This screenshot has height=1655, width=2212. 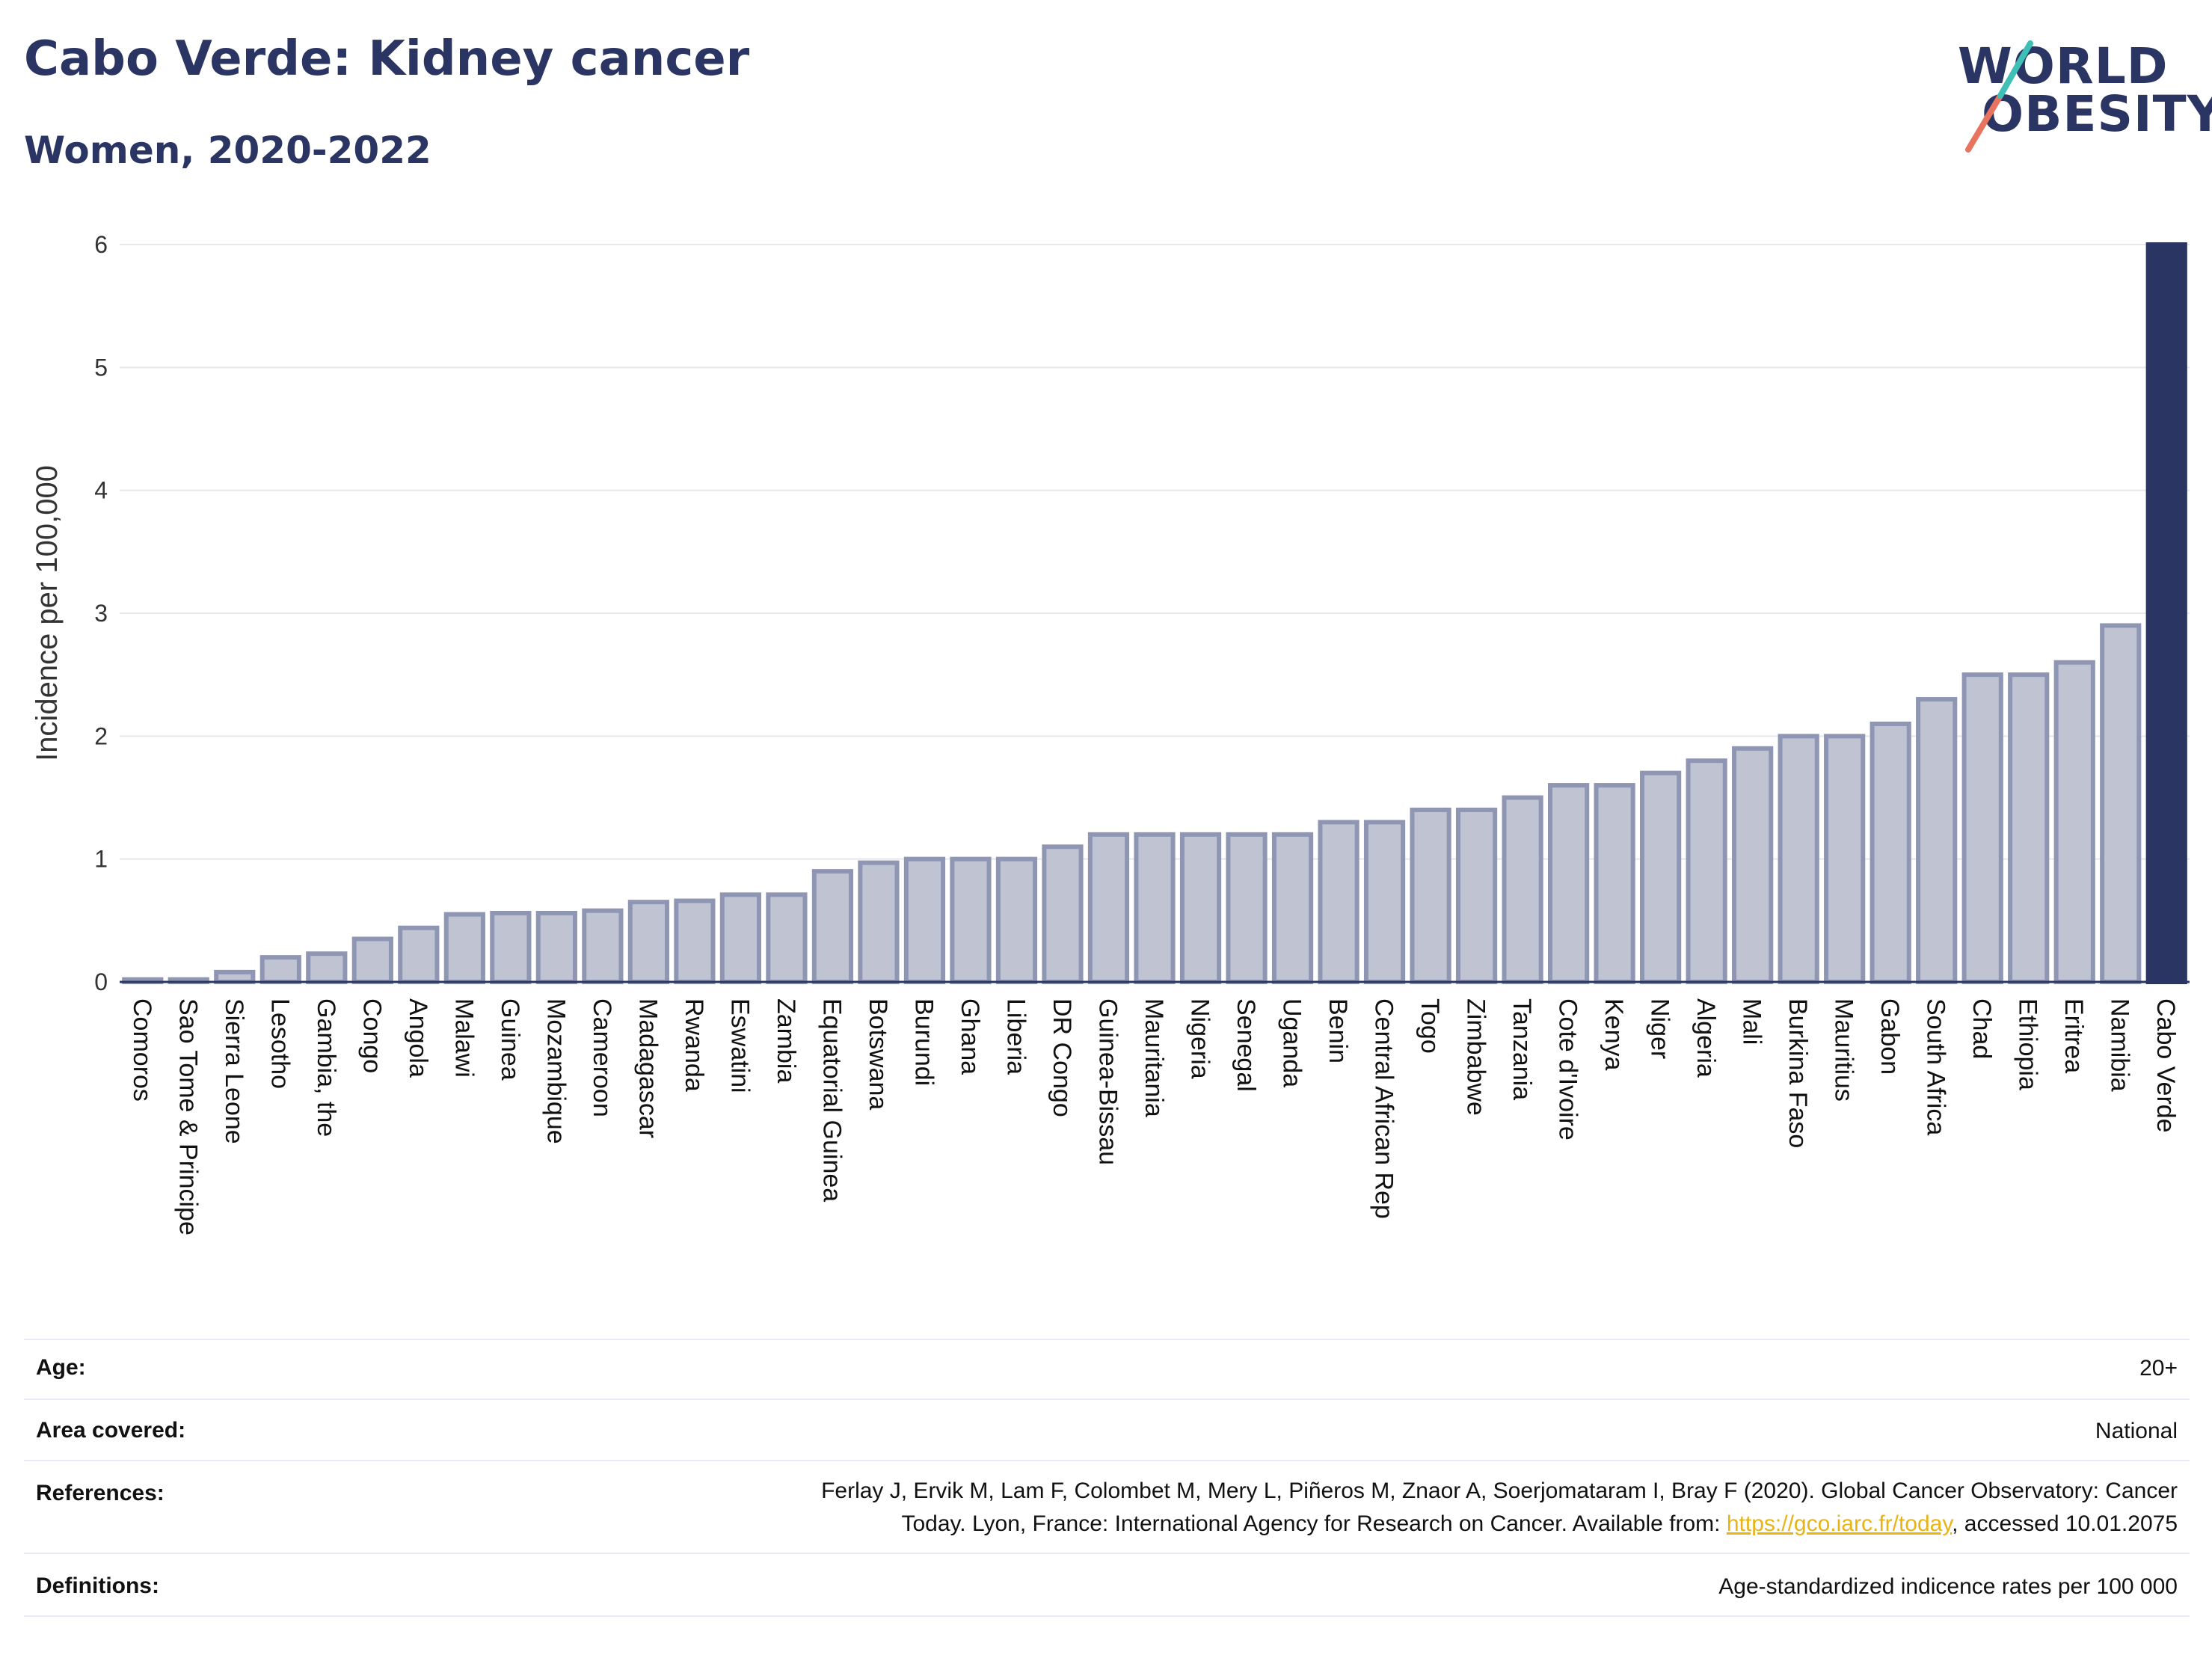 What do you see at coordinates (1015, 1036) in the screenshot?
I see `x-tick-label: Liberia` at bounding box center [1015, 1036].